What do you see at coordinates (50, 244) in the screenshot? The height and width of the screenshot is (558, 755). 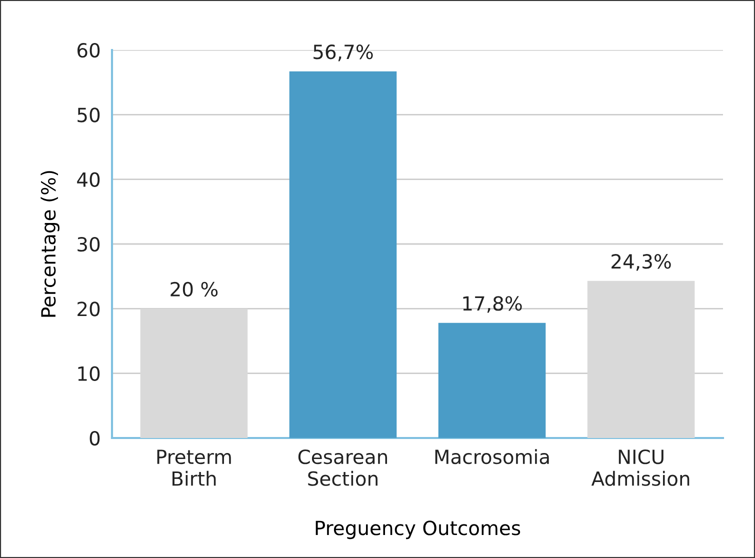 I see `y-axis-title: Percentage (%)` at bounding box center [50, 244].